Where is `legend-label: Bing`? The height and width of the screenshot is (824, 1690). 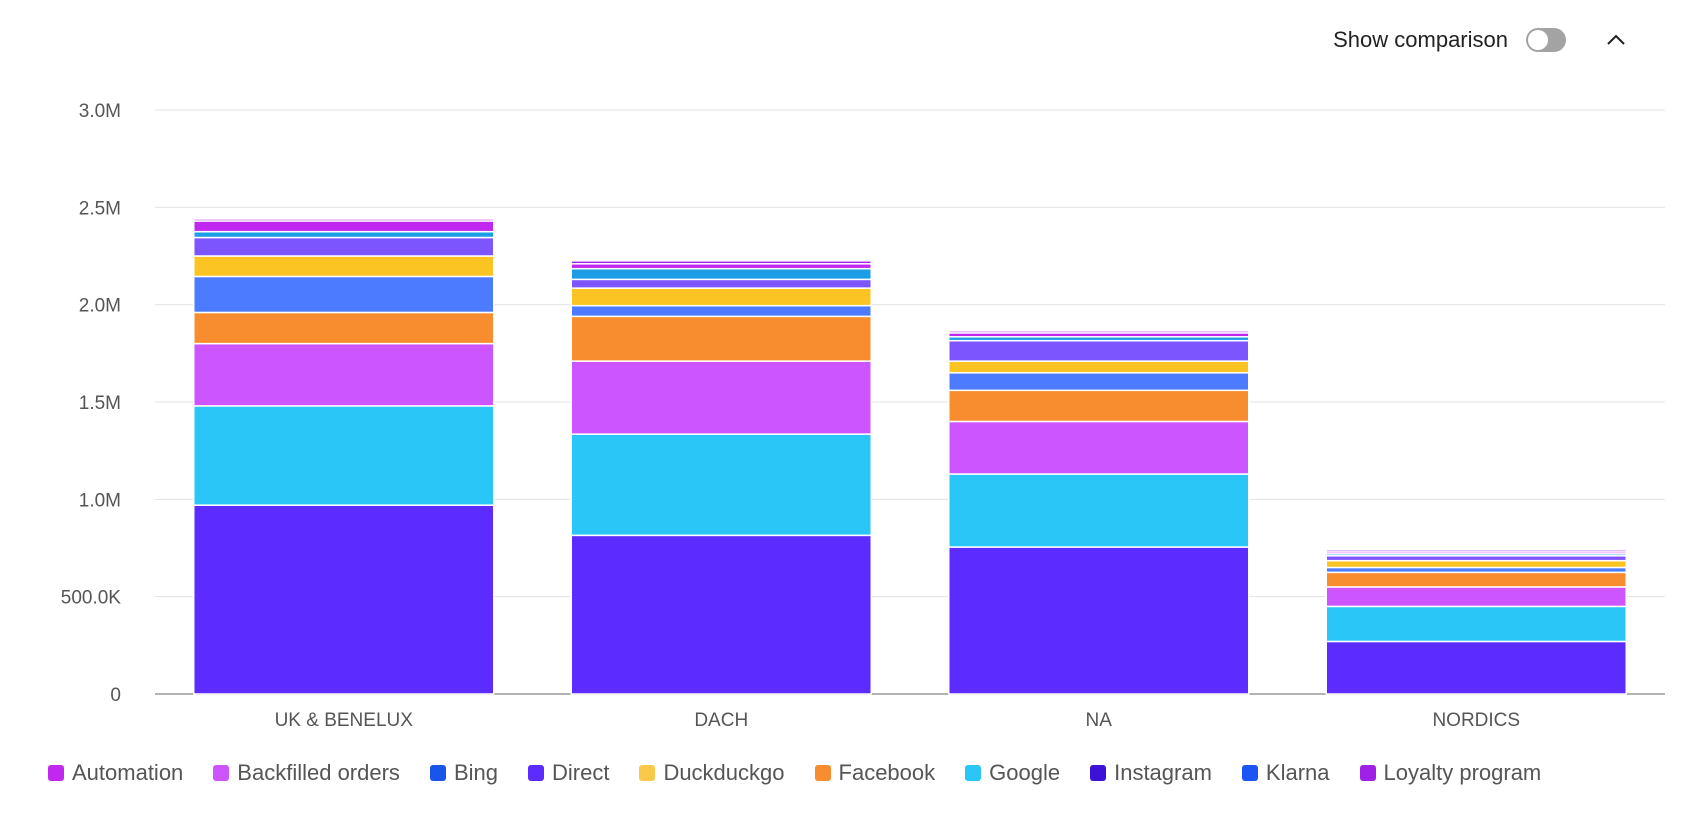 legend-label: Bing is located at coordinates (475, 772).